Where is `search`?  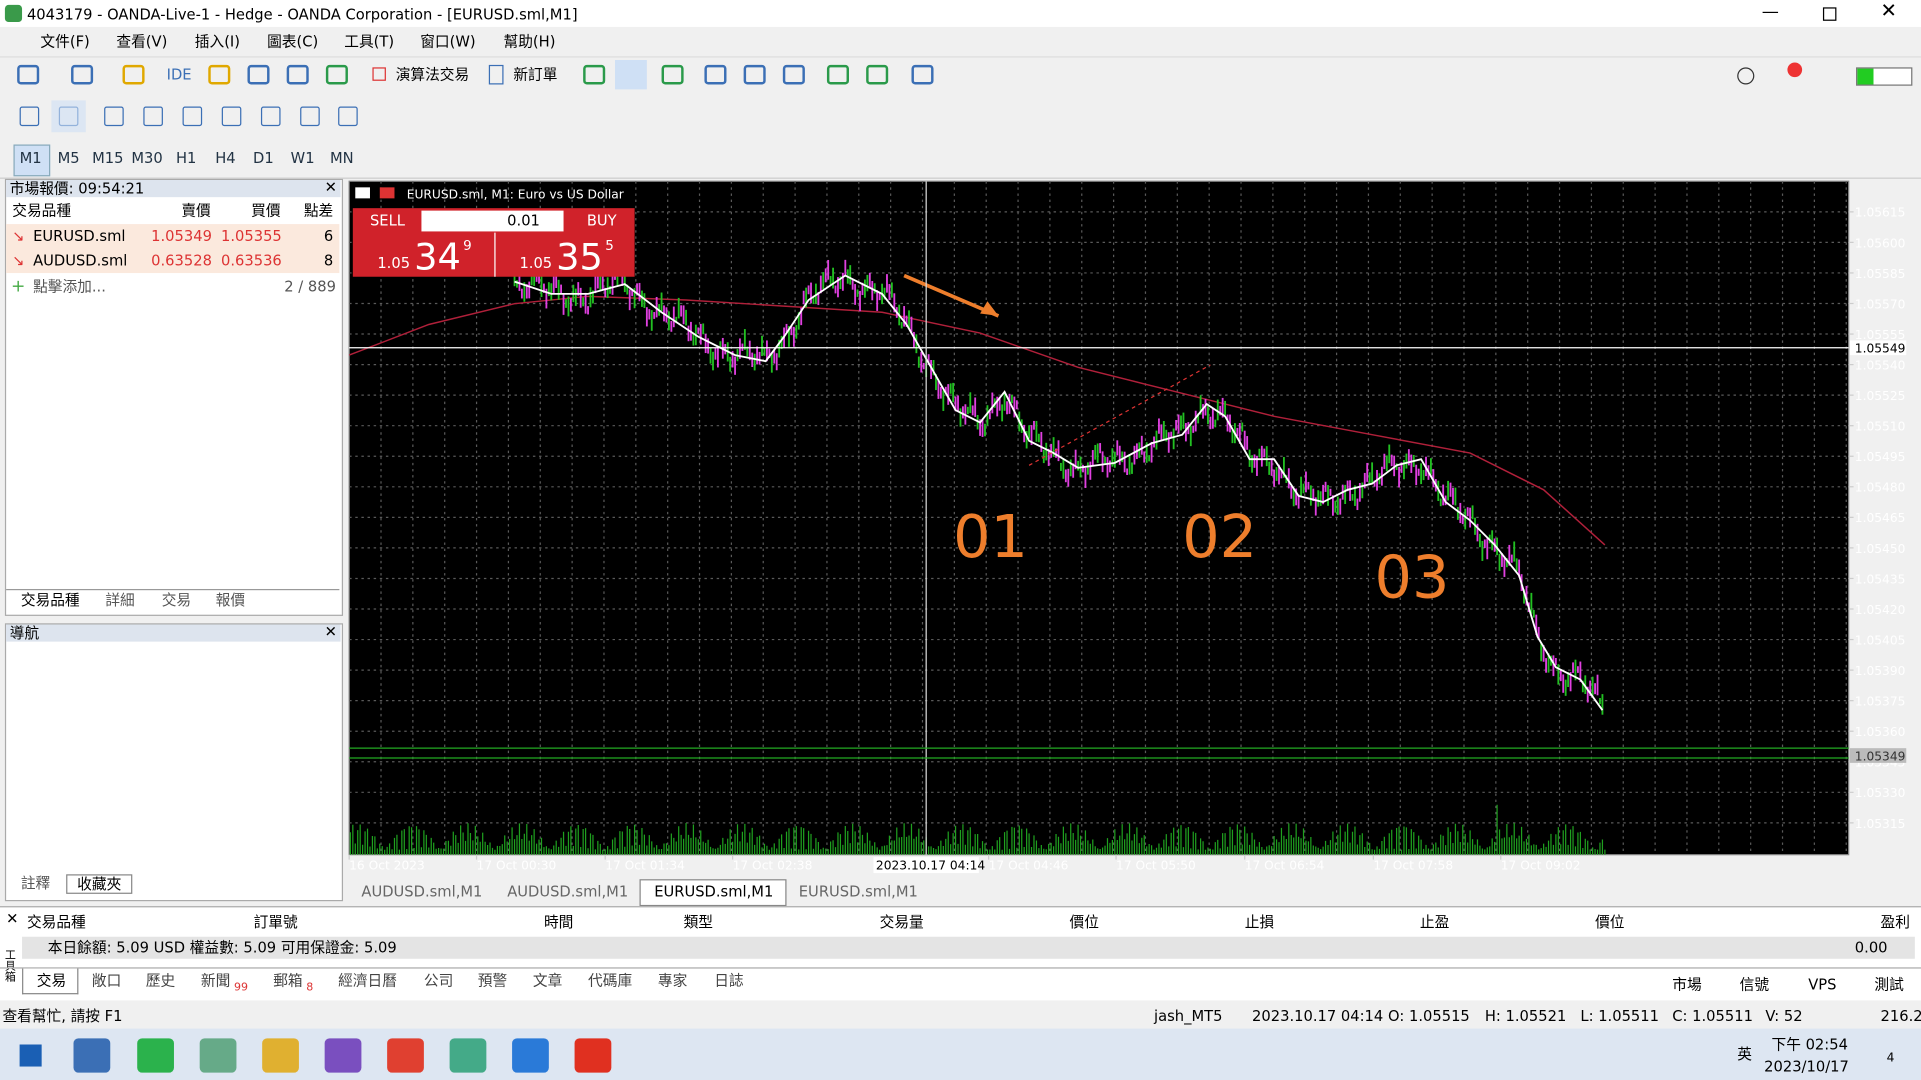 search is located at coordinates (1746, 76).